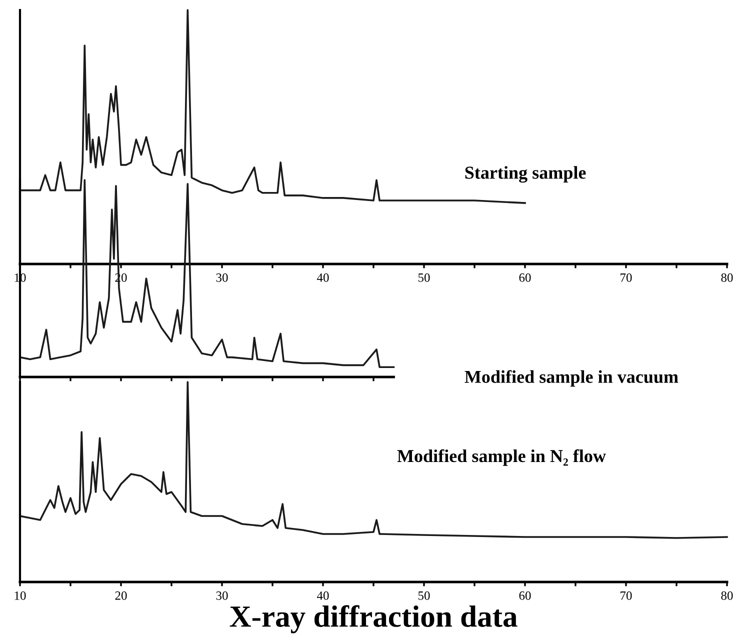 This screenshot has width=749, height=638. What do you see at coordinates (525, 174) in the screenshot?
I see `annotation: Starting sample` at bounding box center [525, 174].